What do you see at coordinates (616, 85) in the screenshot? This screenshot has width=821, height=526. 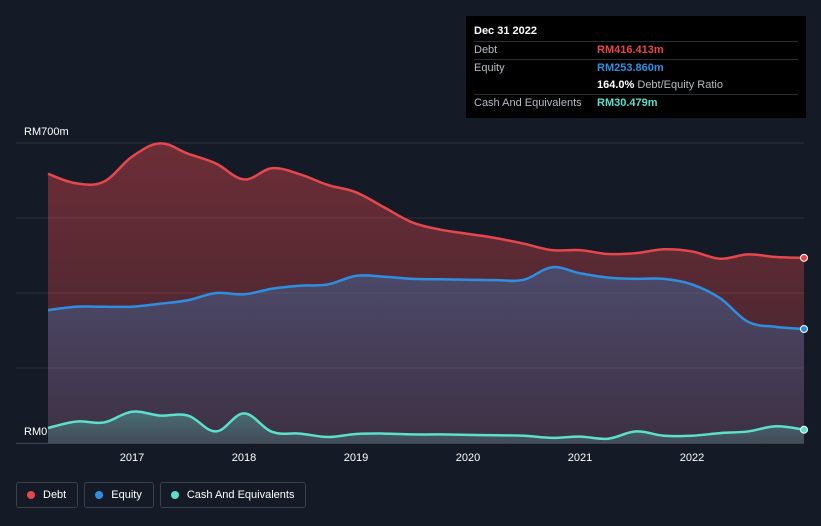 I see `tooltip-ratio-value: 164.0%` at bounding box center [616, 85].